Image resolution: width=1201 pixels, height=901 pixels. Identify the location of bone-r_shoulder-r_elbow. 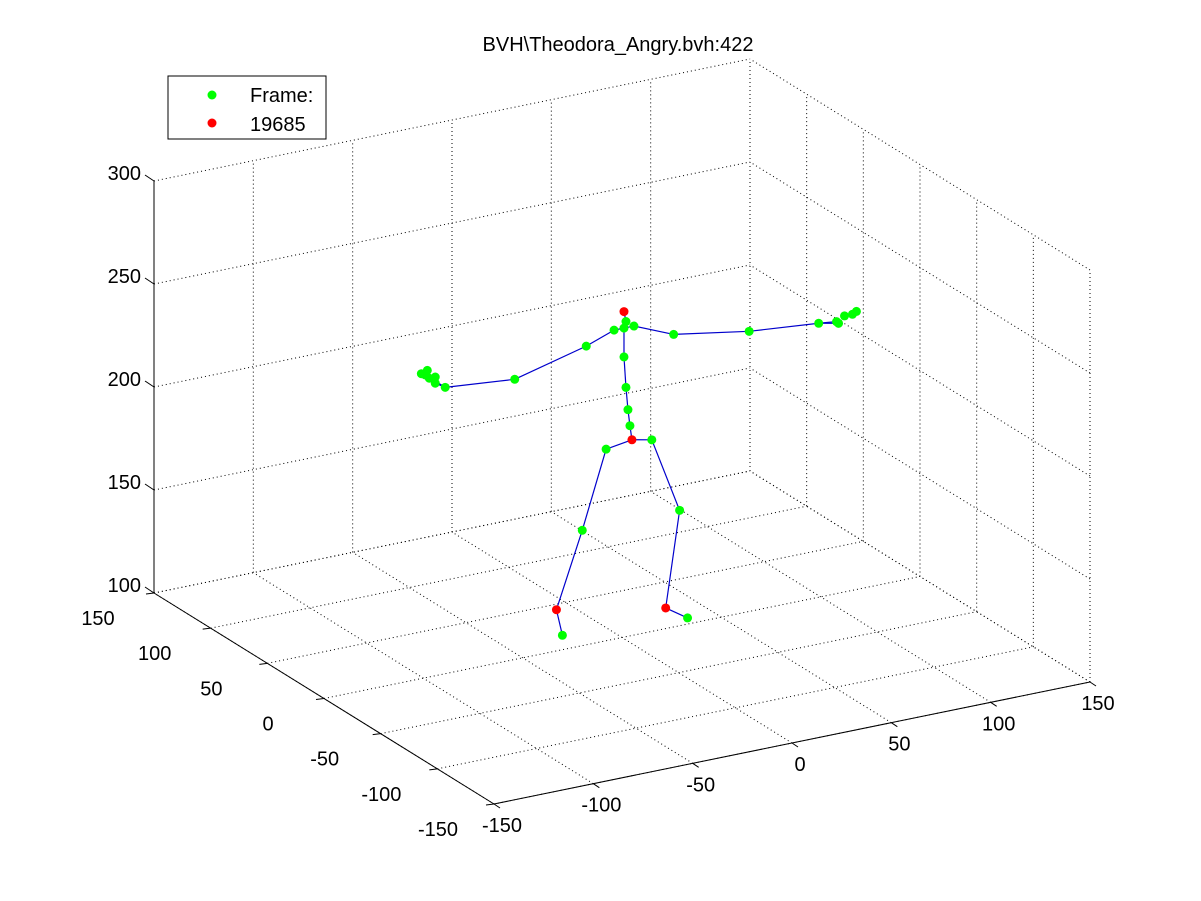
(711, 333).